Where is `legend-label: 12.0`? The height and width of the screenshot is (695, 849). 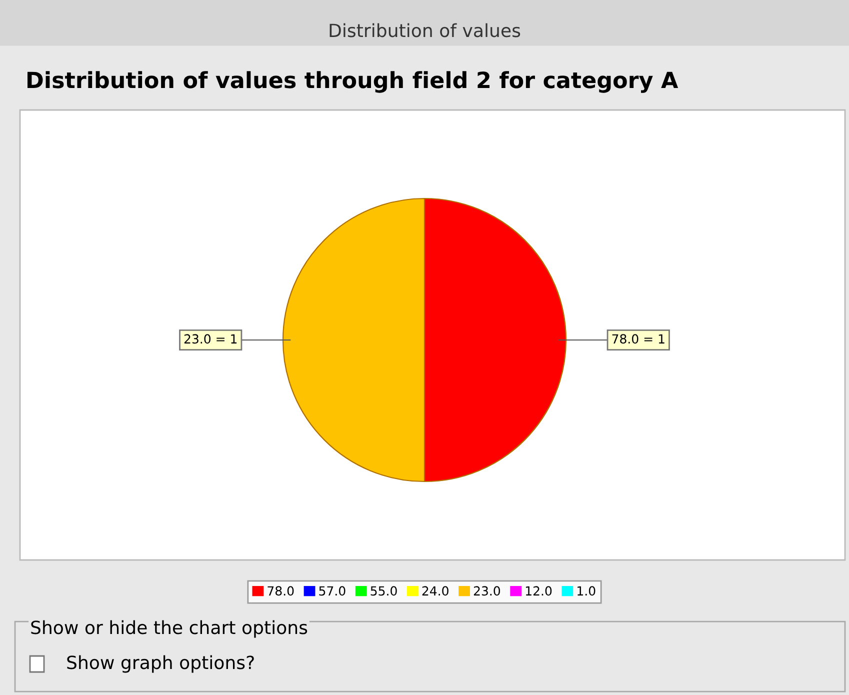 legend-label: 12.0 is located at coordinates (539, 591).